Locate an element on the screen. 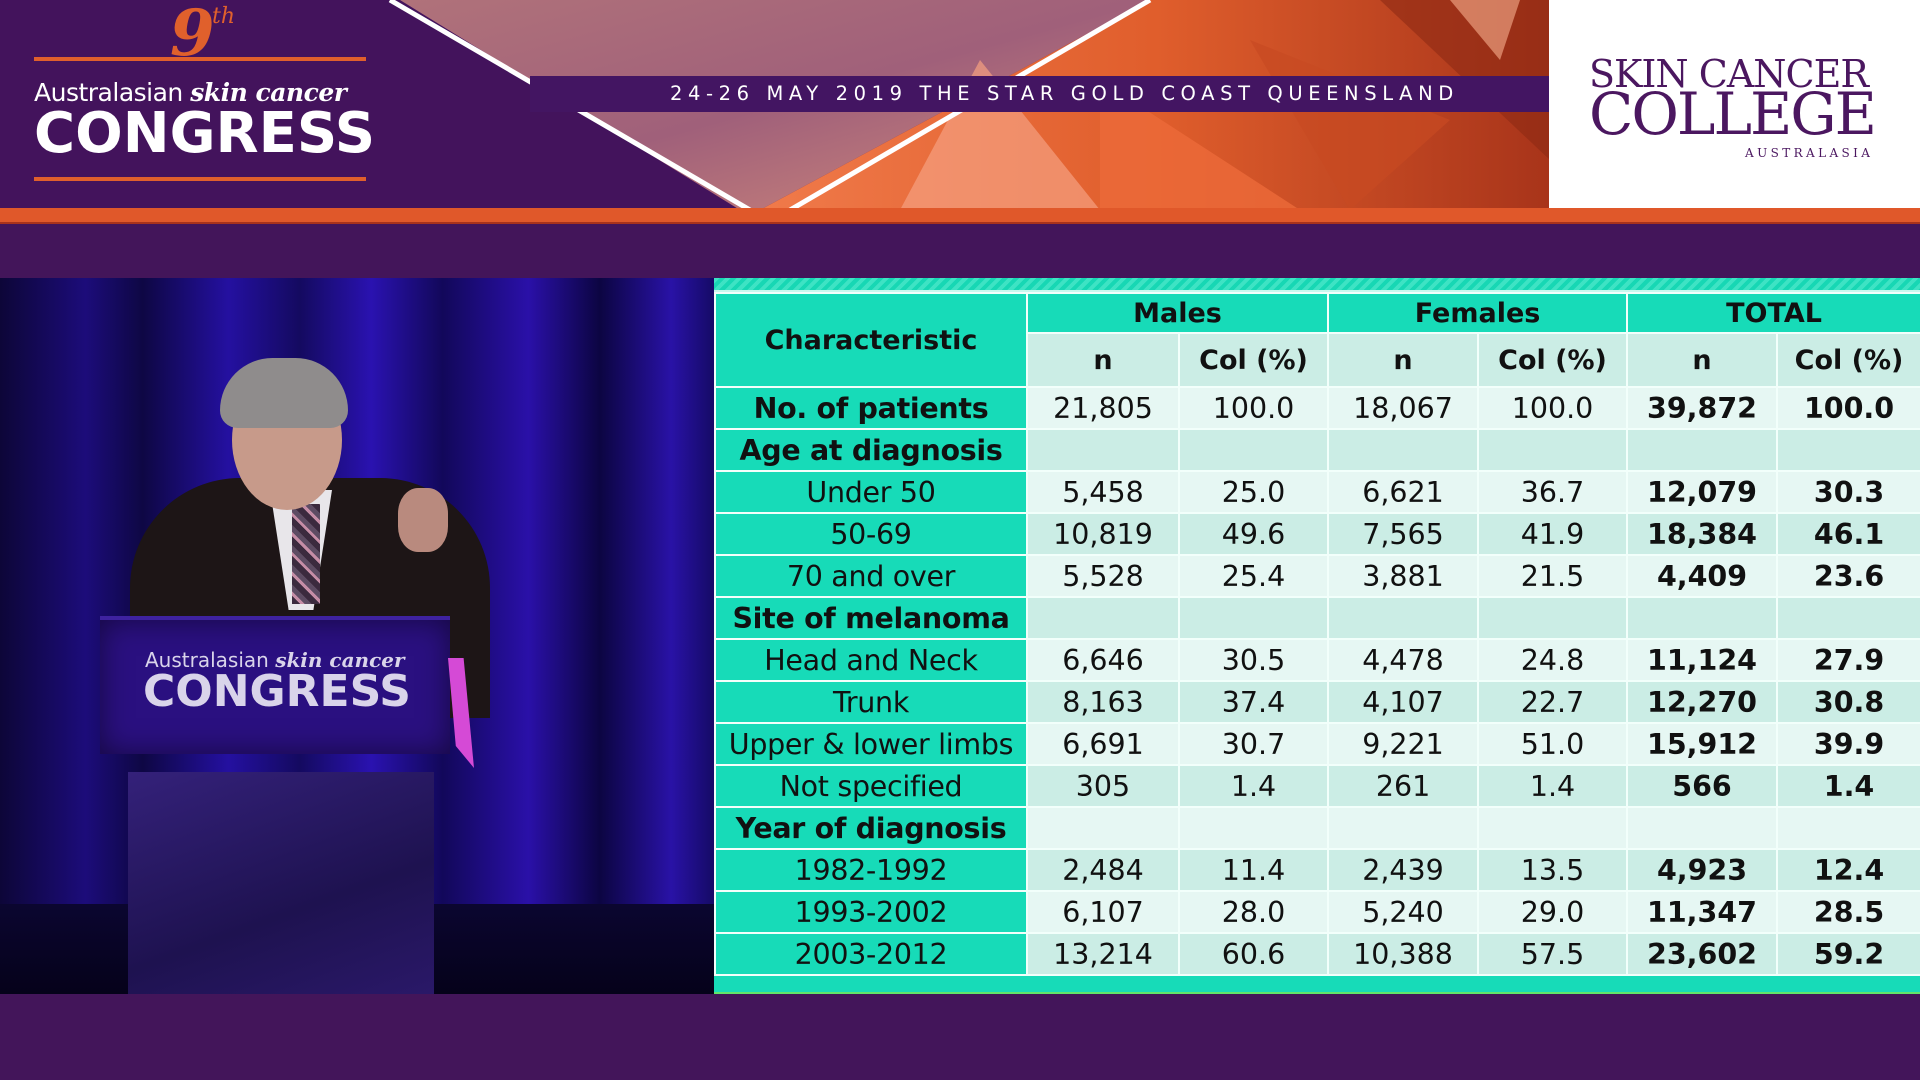 The width and height of the screenshot is (1920, 1080). cell-females-n: 4,478 is located at coordinates (1403, 660).